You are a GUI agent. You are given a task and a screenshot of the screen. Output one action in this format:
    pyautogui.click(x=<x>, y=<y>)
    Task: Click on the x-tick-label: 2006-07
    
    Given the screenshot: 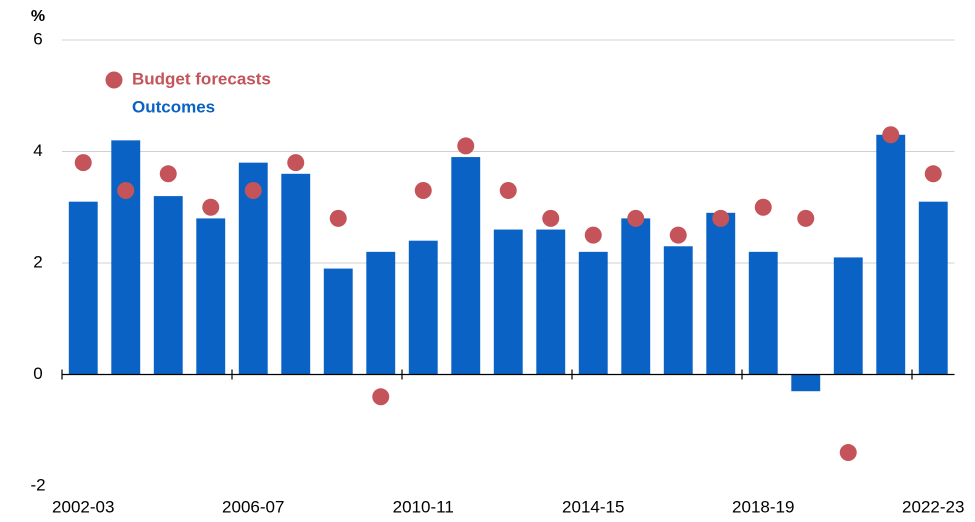 What is the action you would take?
    pyautogui.click(x=253, y=506)
    